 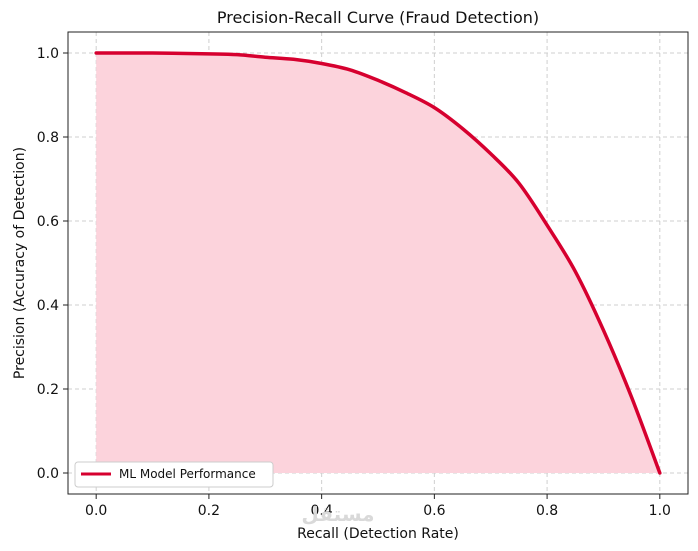 I want to click on y-axis-ticks: 0.0 0.2 0.4 0.6 0.8 1.0, so click(x=52, y=264).